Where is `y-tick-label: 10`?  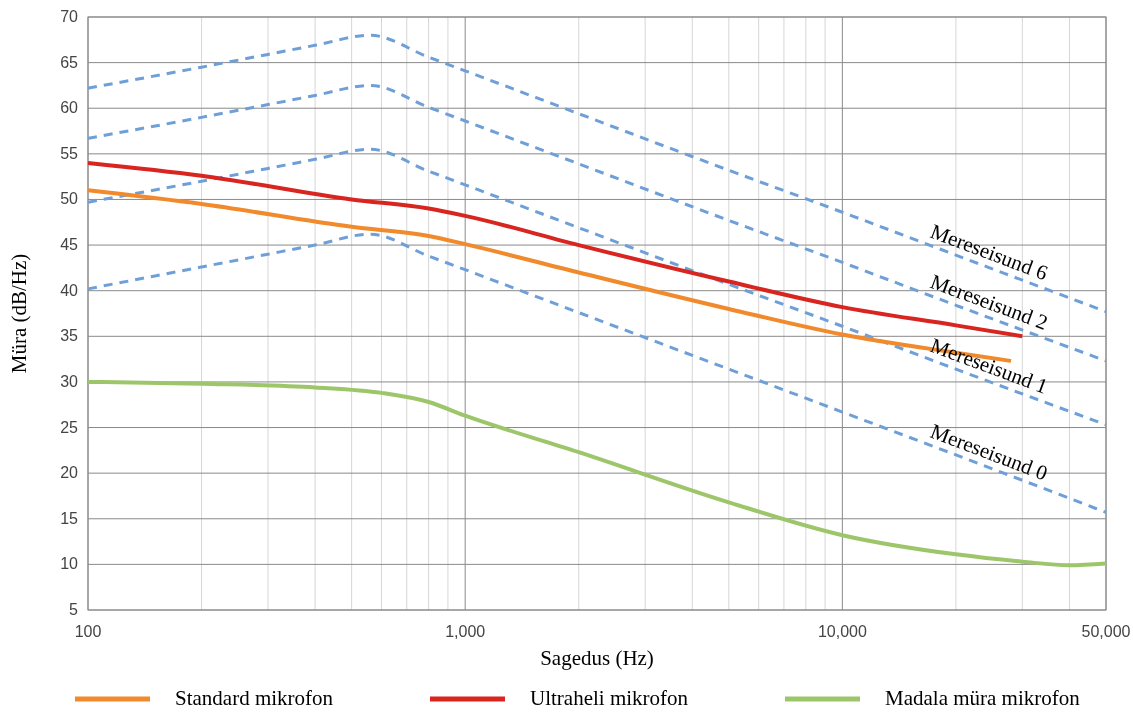 y-tick-label: 10 is located at coordinates (69, 564).